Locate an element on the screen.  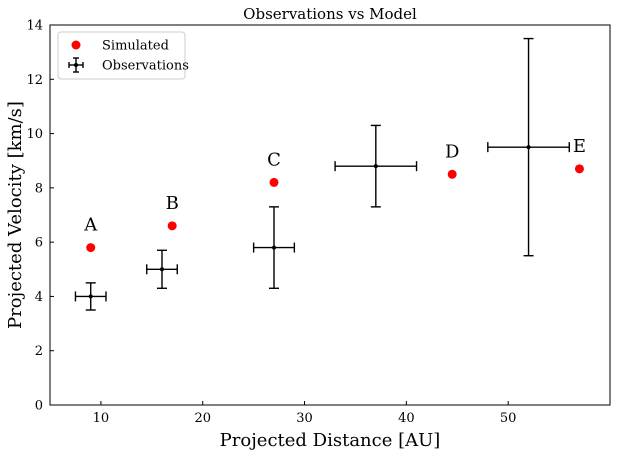
legend-observations-label: Observations is located at coordinates (145, 66).